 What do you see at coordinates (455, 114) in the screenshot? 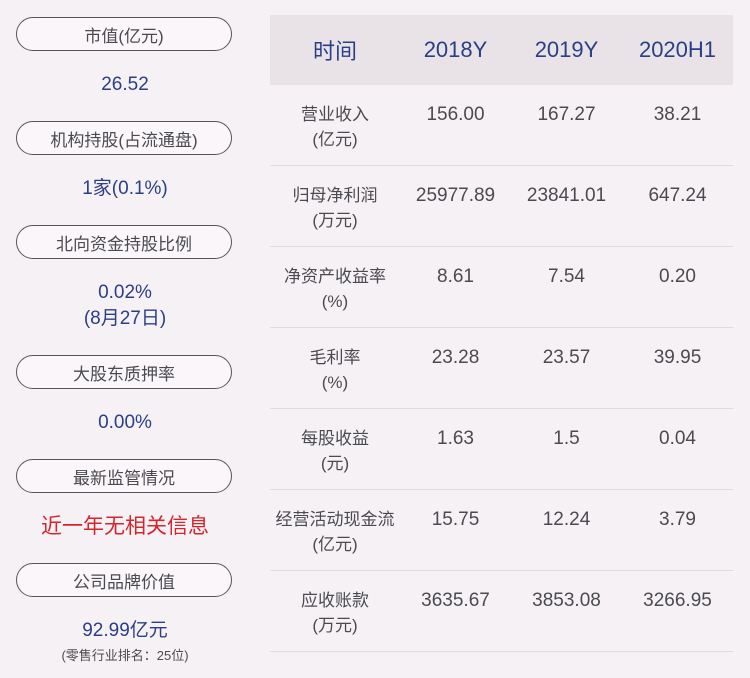
I see `table-cell: 156.00` at bounding box center [455, 114].